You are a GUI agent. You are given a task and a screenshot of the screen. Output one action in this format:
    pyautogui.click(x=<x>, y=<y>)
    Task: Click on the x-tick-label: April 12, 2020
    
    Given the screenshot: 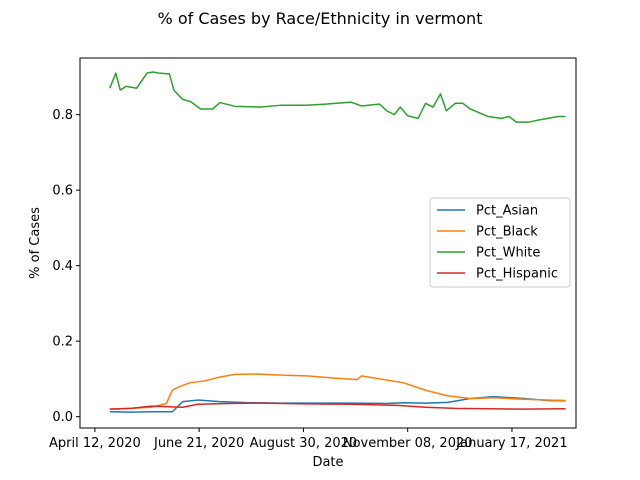 What is the action you would take?
    pyautogui.click(x=95, y=443)
    